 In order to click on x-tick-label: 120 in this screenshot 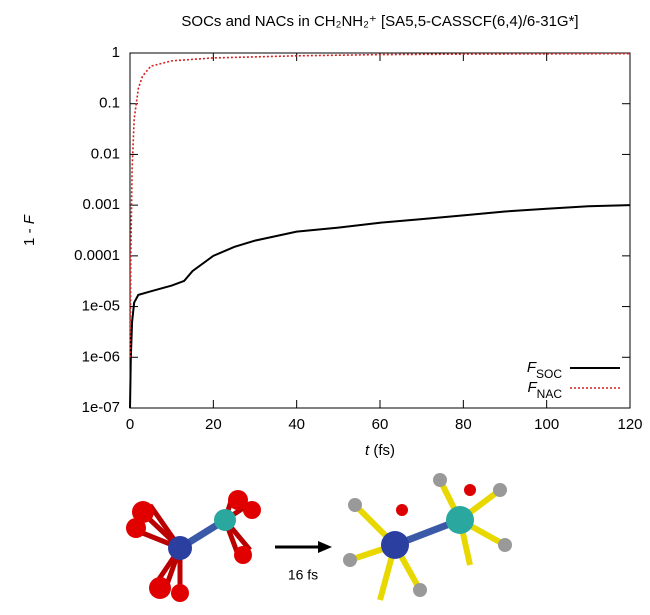, I will do `click(629, 424)`.